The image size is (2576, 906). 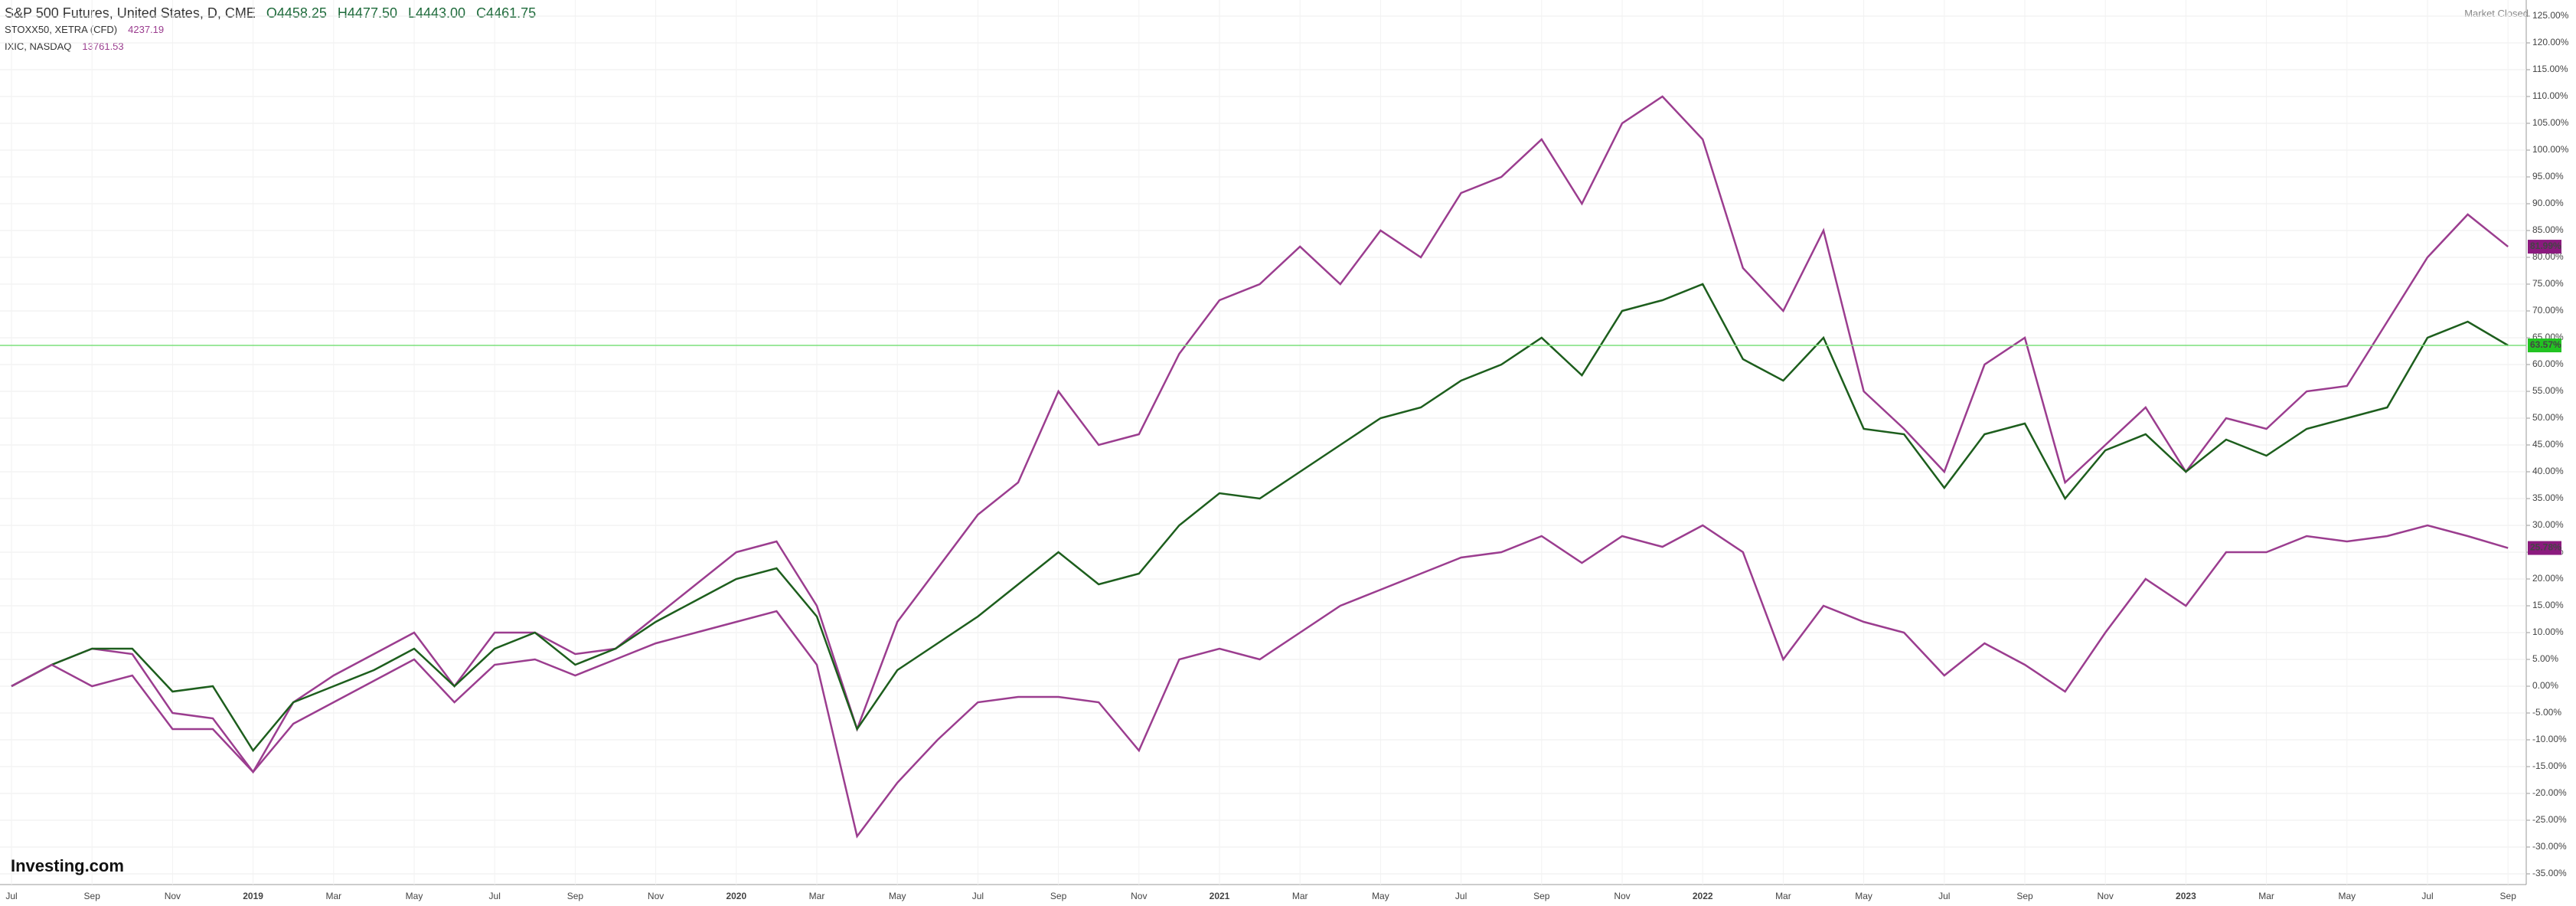 I want to click on close: C4461.75, so click(x=506, y=13).